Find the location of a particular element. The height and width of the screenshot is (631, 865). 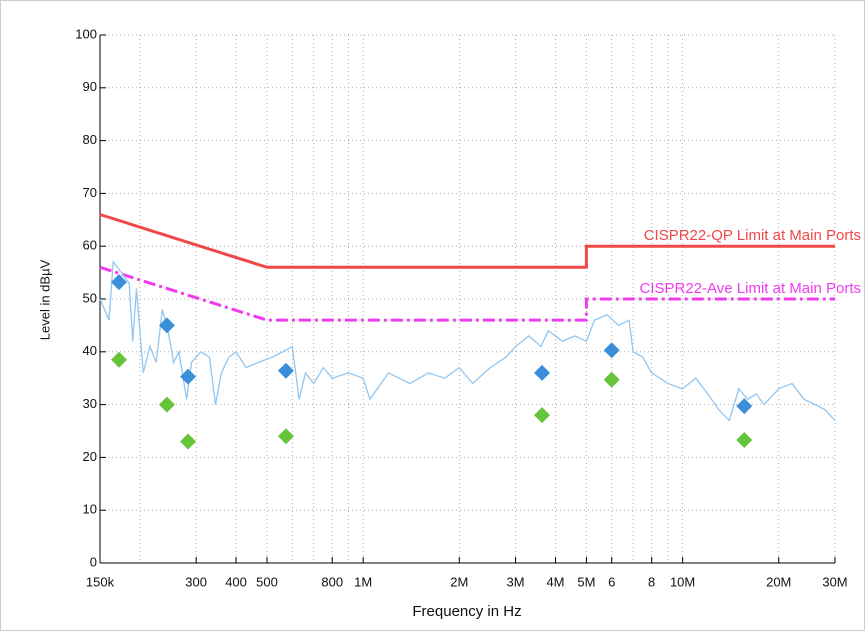

x-tick-label: 6 is located at coordinates (611, 581).